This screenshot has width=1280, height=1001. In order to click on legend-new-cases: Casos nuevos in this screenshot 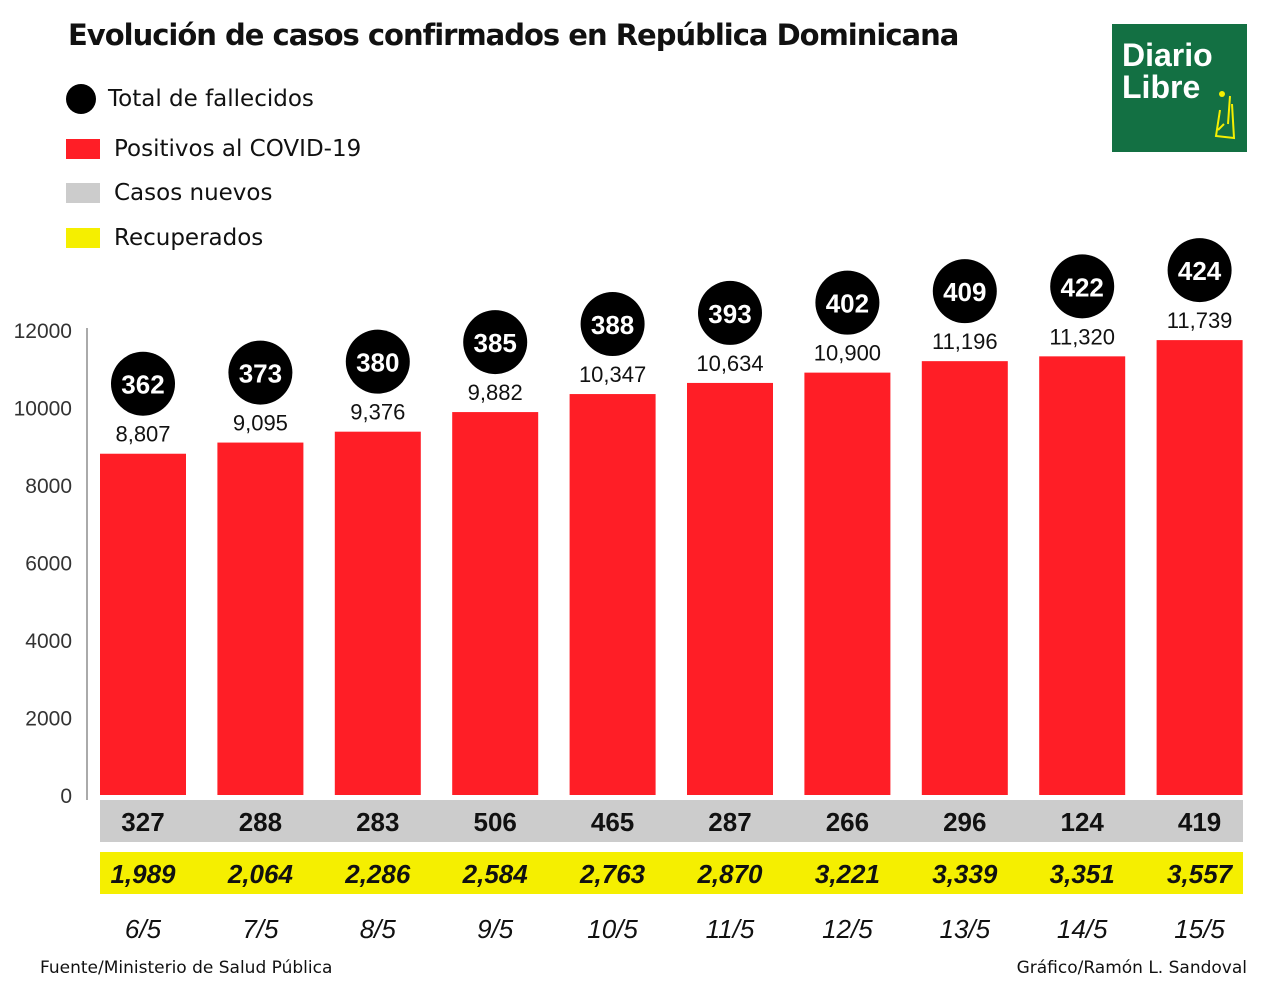, I will do `click(169, 193)`.